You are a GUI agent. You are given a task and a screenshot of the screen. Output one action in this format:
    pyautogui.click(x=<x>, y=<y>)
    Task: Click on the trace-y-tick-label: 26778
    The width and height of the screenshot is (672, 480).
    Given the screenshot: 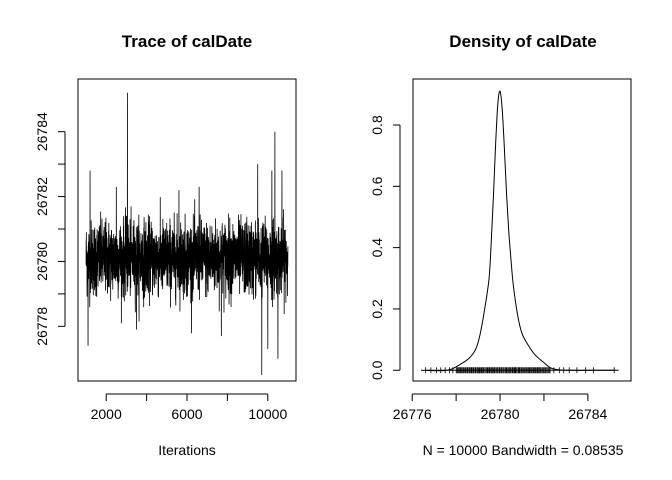 What is the action you would take?
    pyautogui.click(x=42, y=326)
    